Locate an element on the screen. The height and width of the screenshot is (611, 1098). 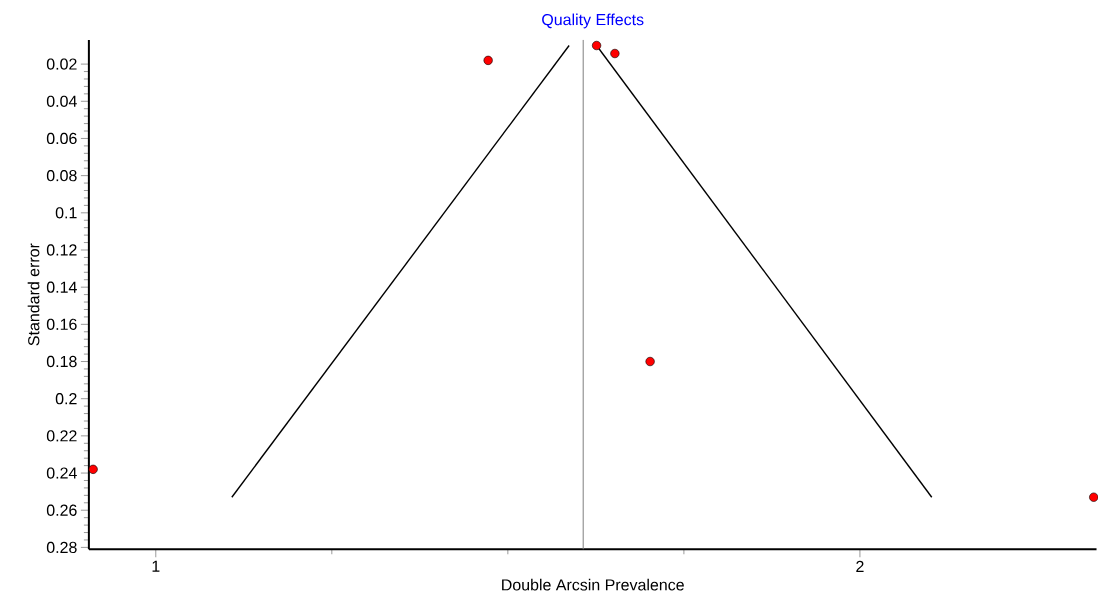
y-tick-label: 0.2 is located at coordinates (66, 398).